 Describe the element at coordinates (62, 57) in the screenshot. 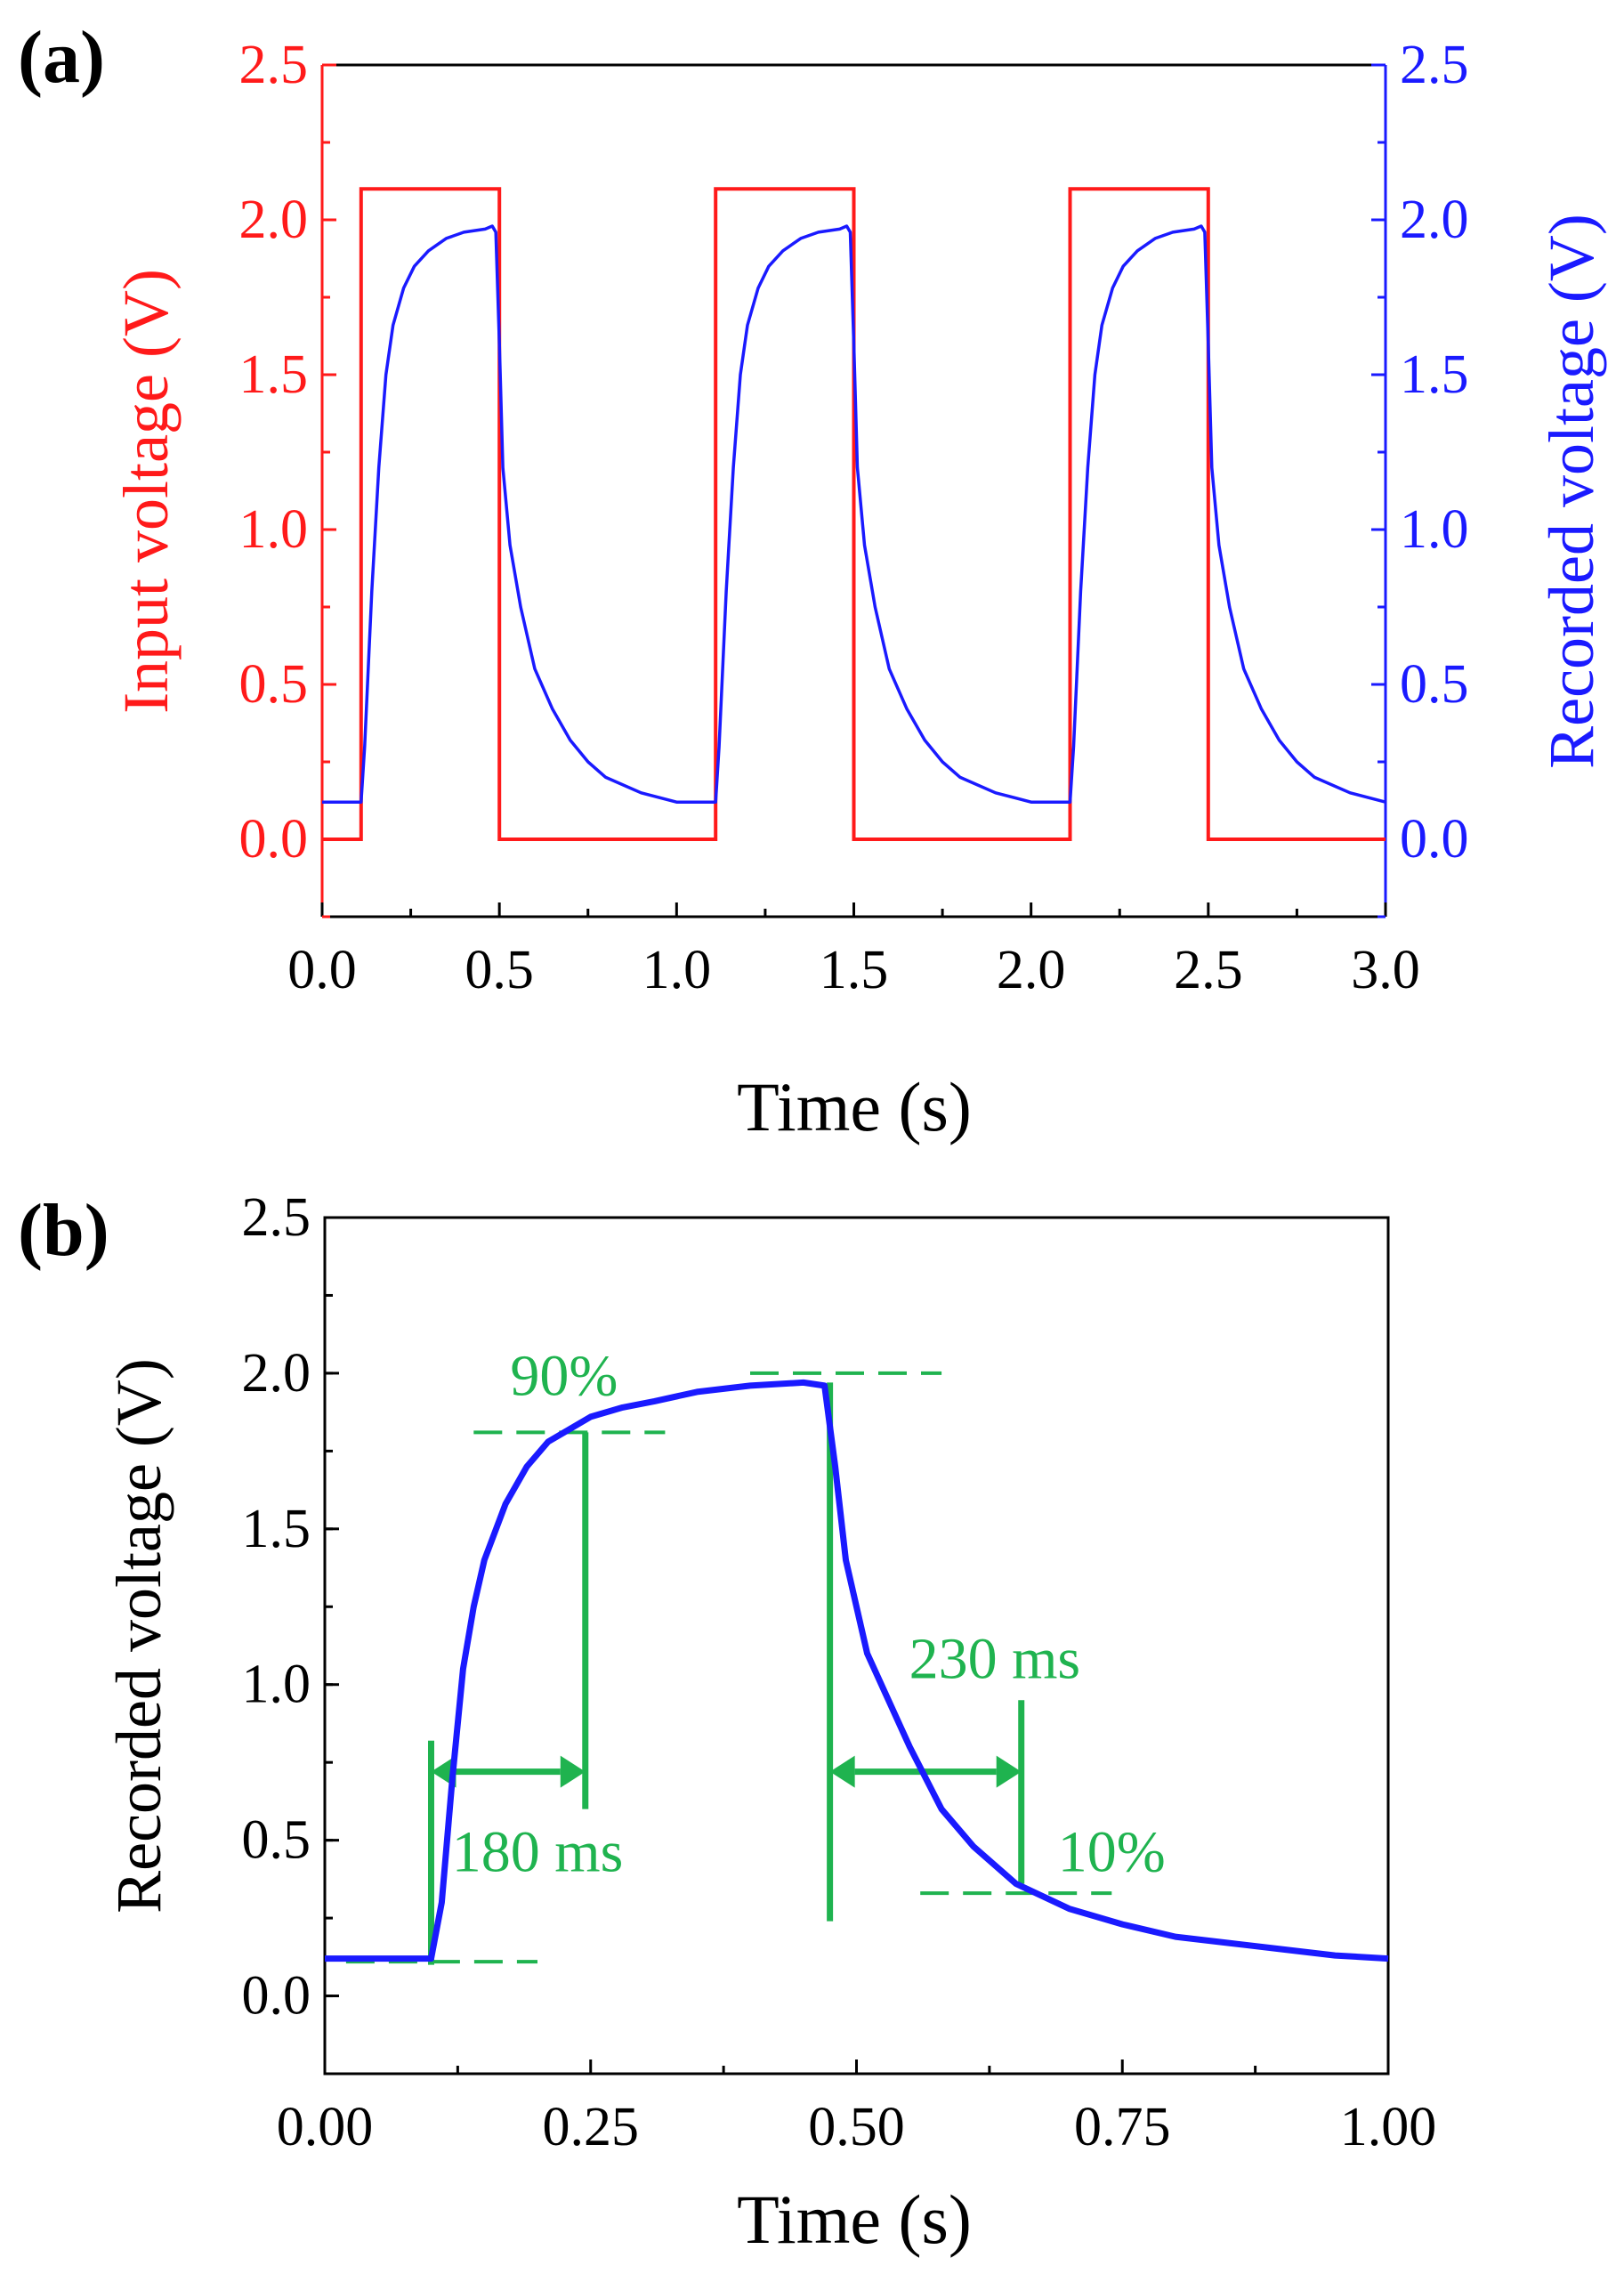

I see `panel-a-label: (a)` at that location.